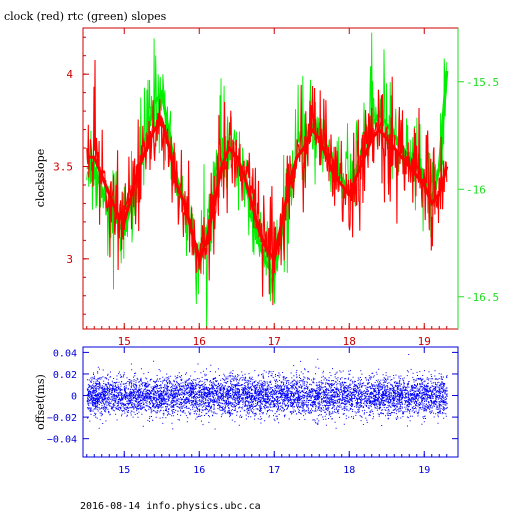 The height and width of the screenshot is (512, 512). What do you see at coordinates (199, 341) in the screenshot?
I see `slopes-x-tick-label: 16` at bounding box center [199, 341].